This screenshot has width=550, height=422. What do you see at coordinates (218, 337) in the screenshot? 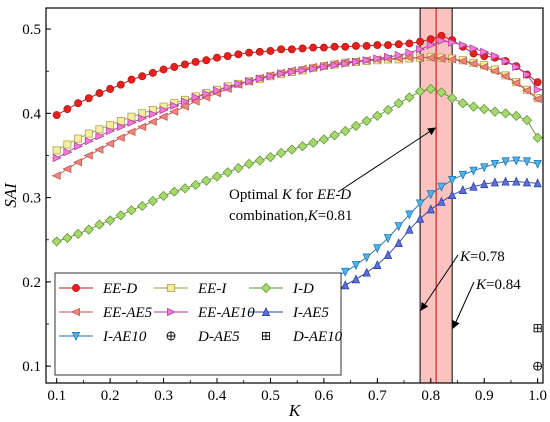
I see `legend-label: D-AE5` at bounding box center [218, 337].